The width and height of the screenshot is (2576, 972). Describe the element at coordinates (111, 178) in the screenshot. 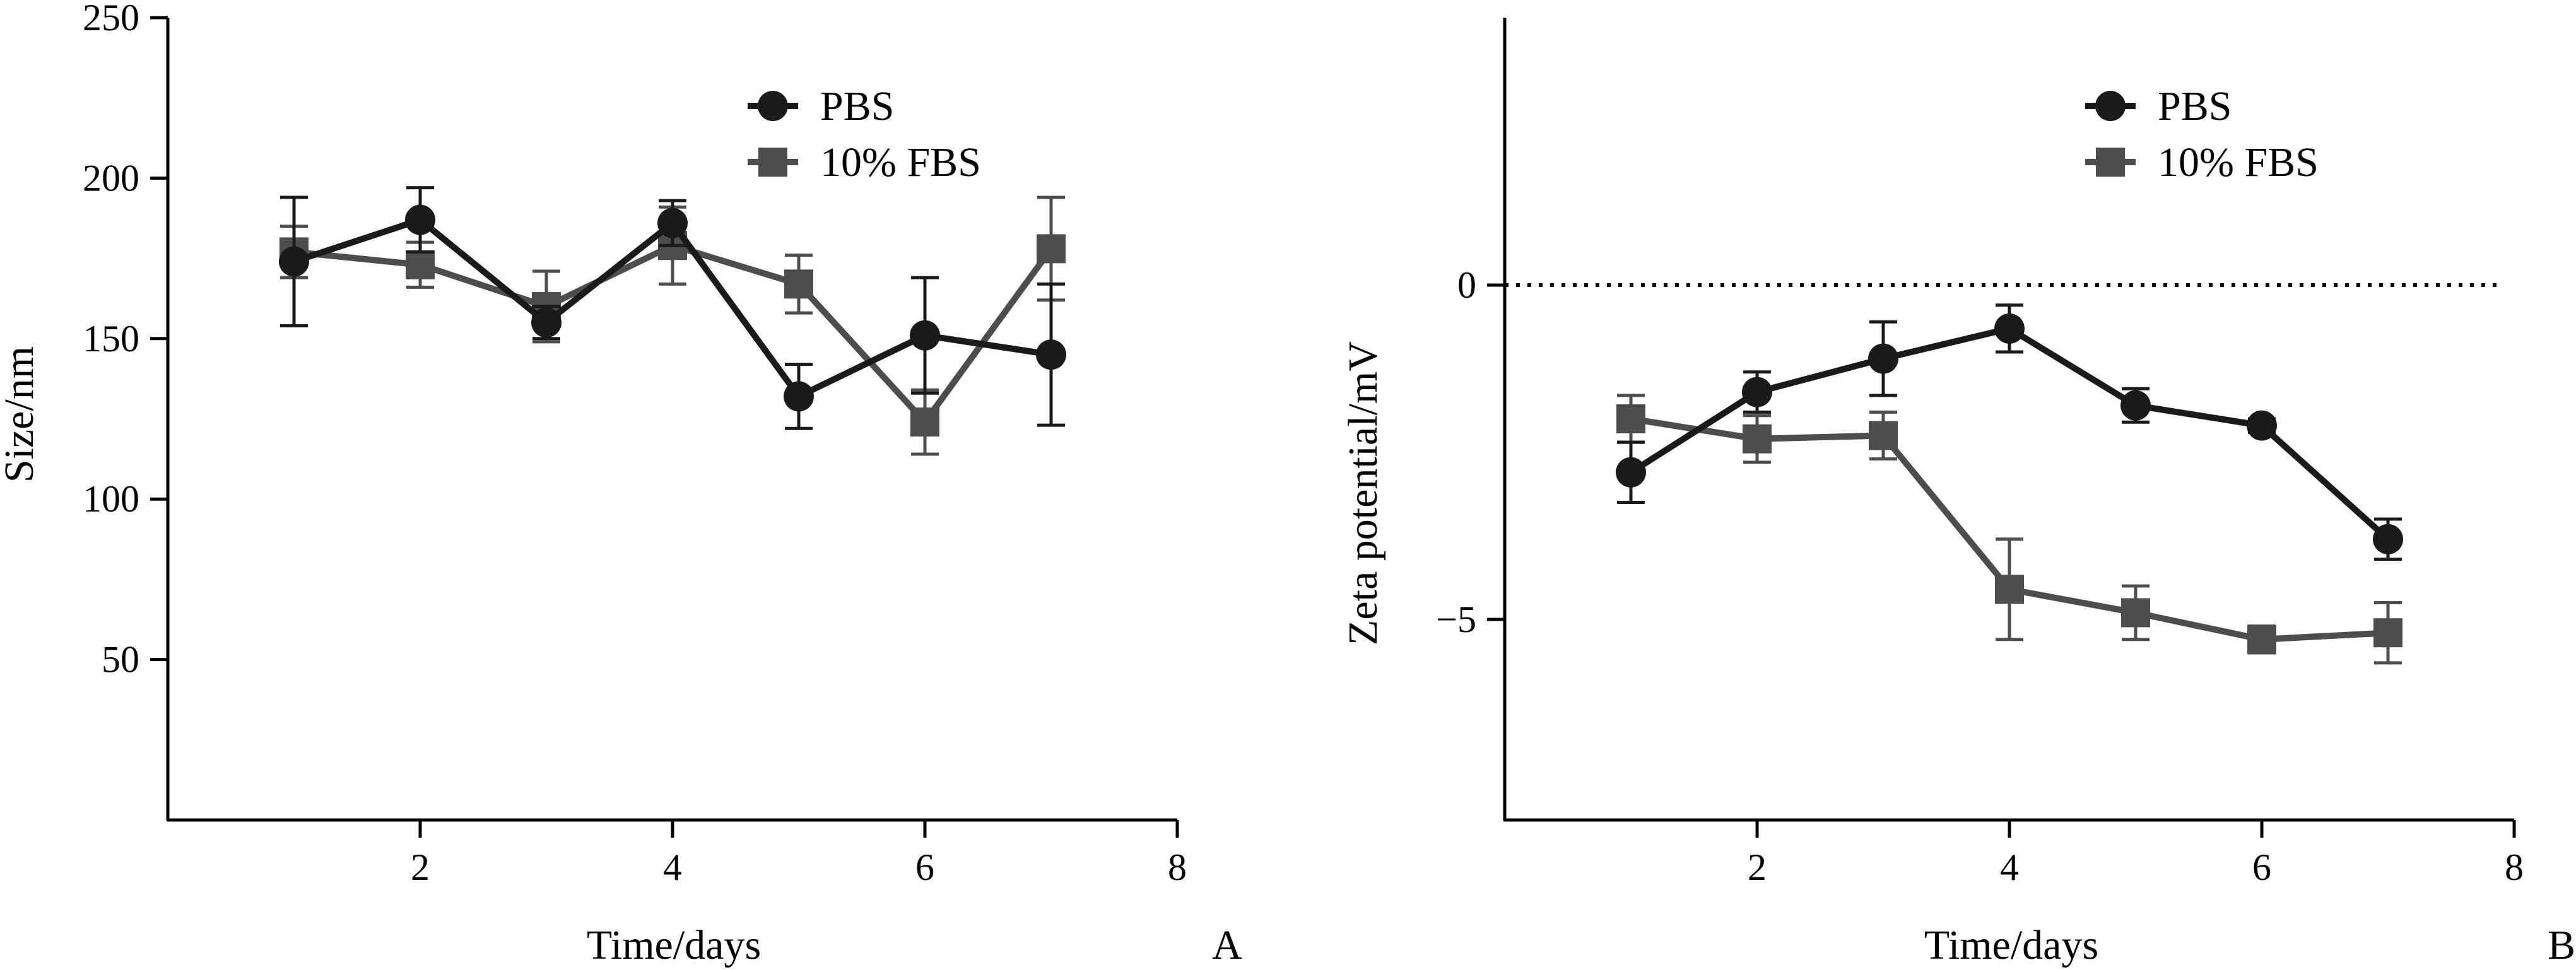

I see `y-tick-label-a: 200` at that location.